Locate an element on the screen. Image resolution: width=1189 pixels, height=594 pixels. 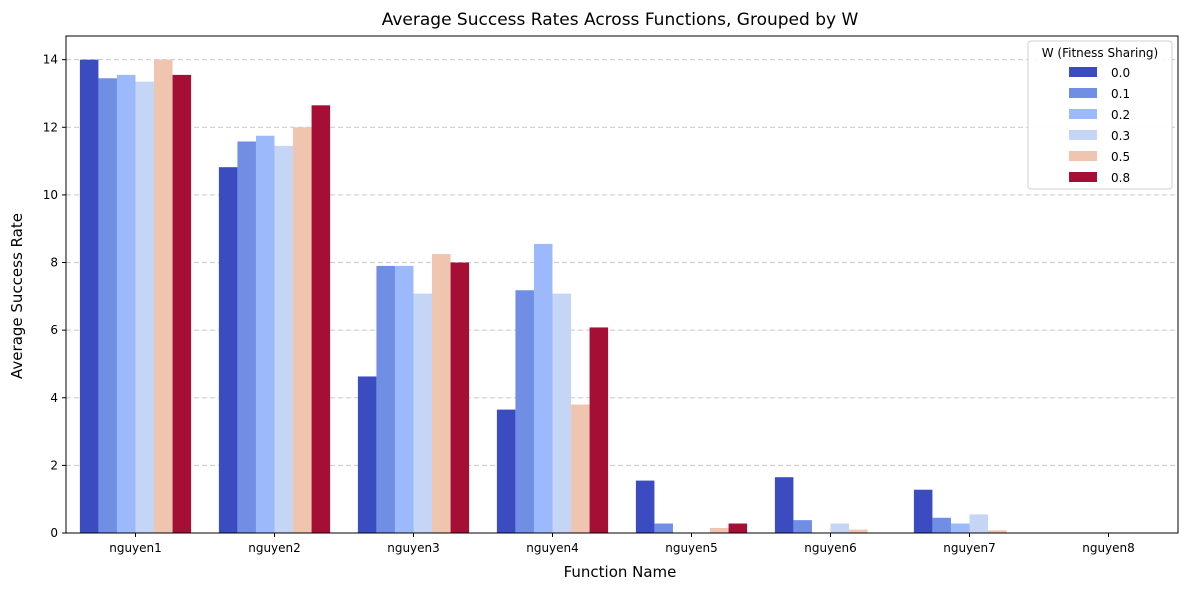
y-tick-label: 2 is located at coordinates (54, 465).